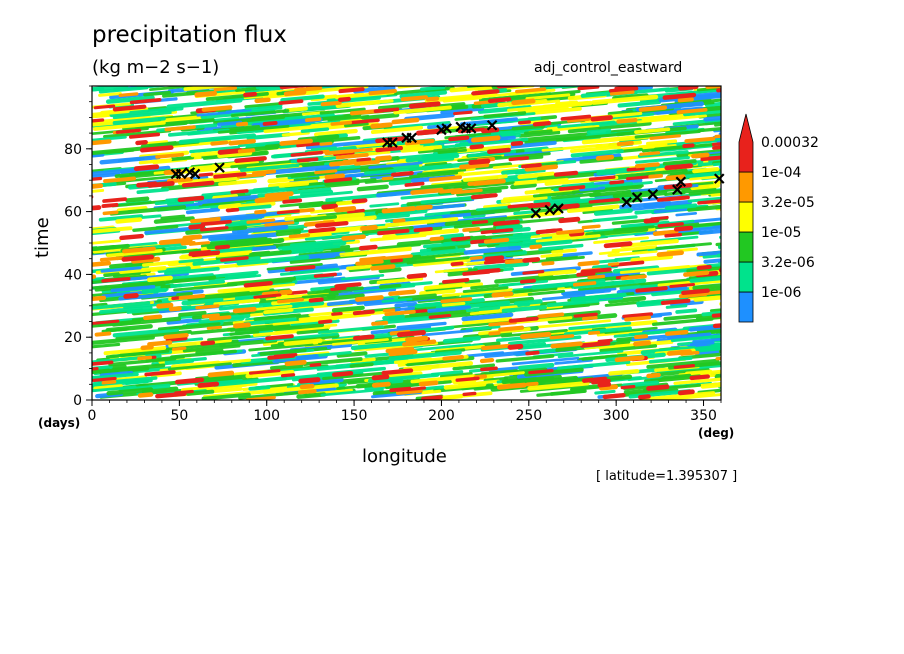  I want to click on x-tick-label: 150, so click(354, 416).